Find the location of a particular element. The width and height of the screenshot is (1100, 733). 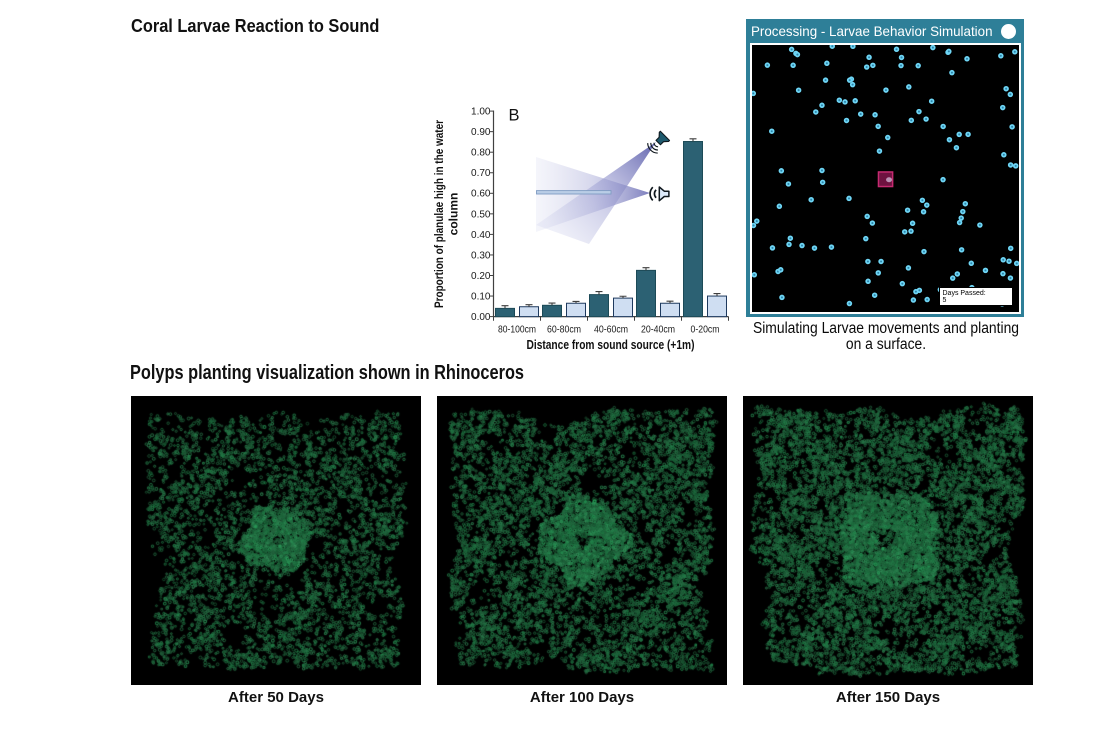

svg-text: 0.90 is located at coordinates (481, 132).